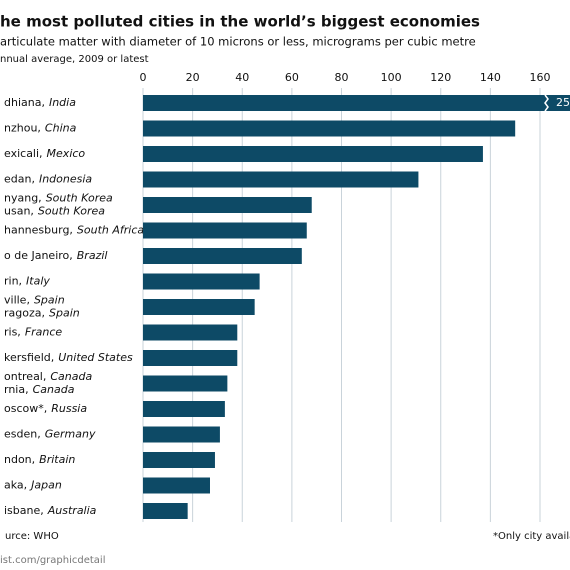  I want to click on category-label: aka, Japan, so click(33, 485).